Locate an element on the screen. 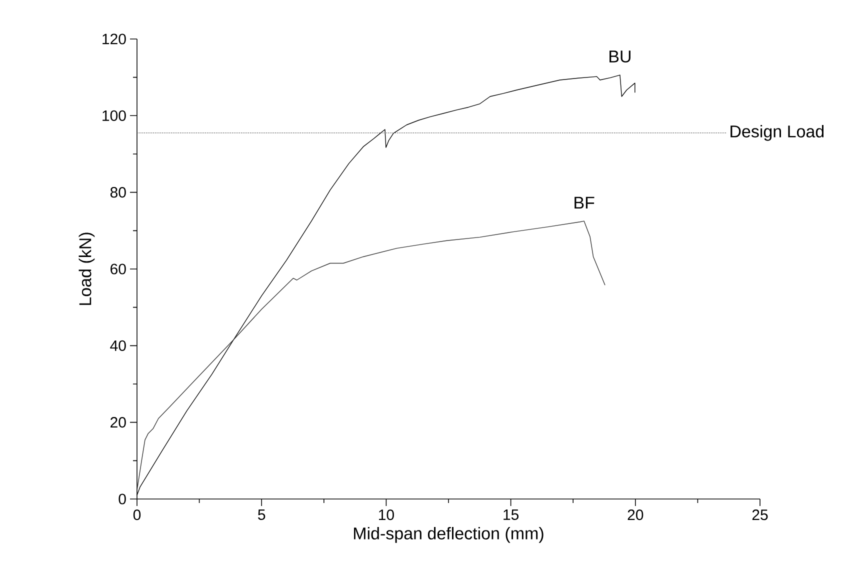 This screenshot has height=578, width=862. x-tick-label: 10 is located at coordinates (386, 515).